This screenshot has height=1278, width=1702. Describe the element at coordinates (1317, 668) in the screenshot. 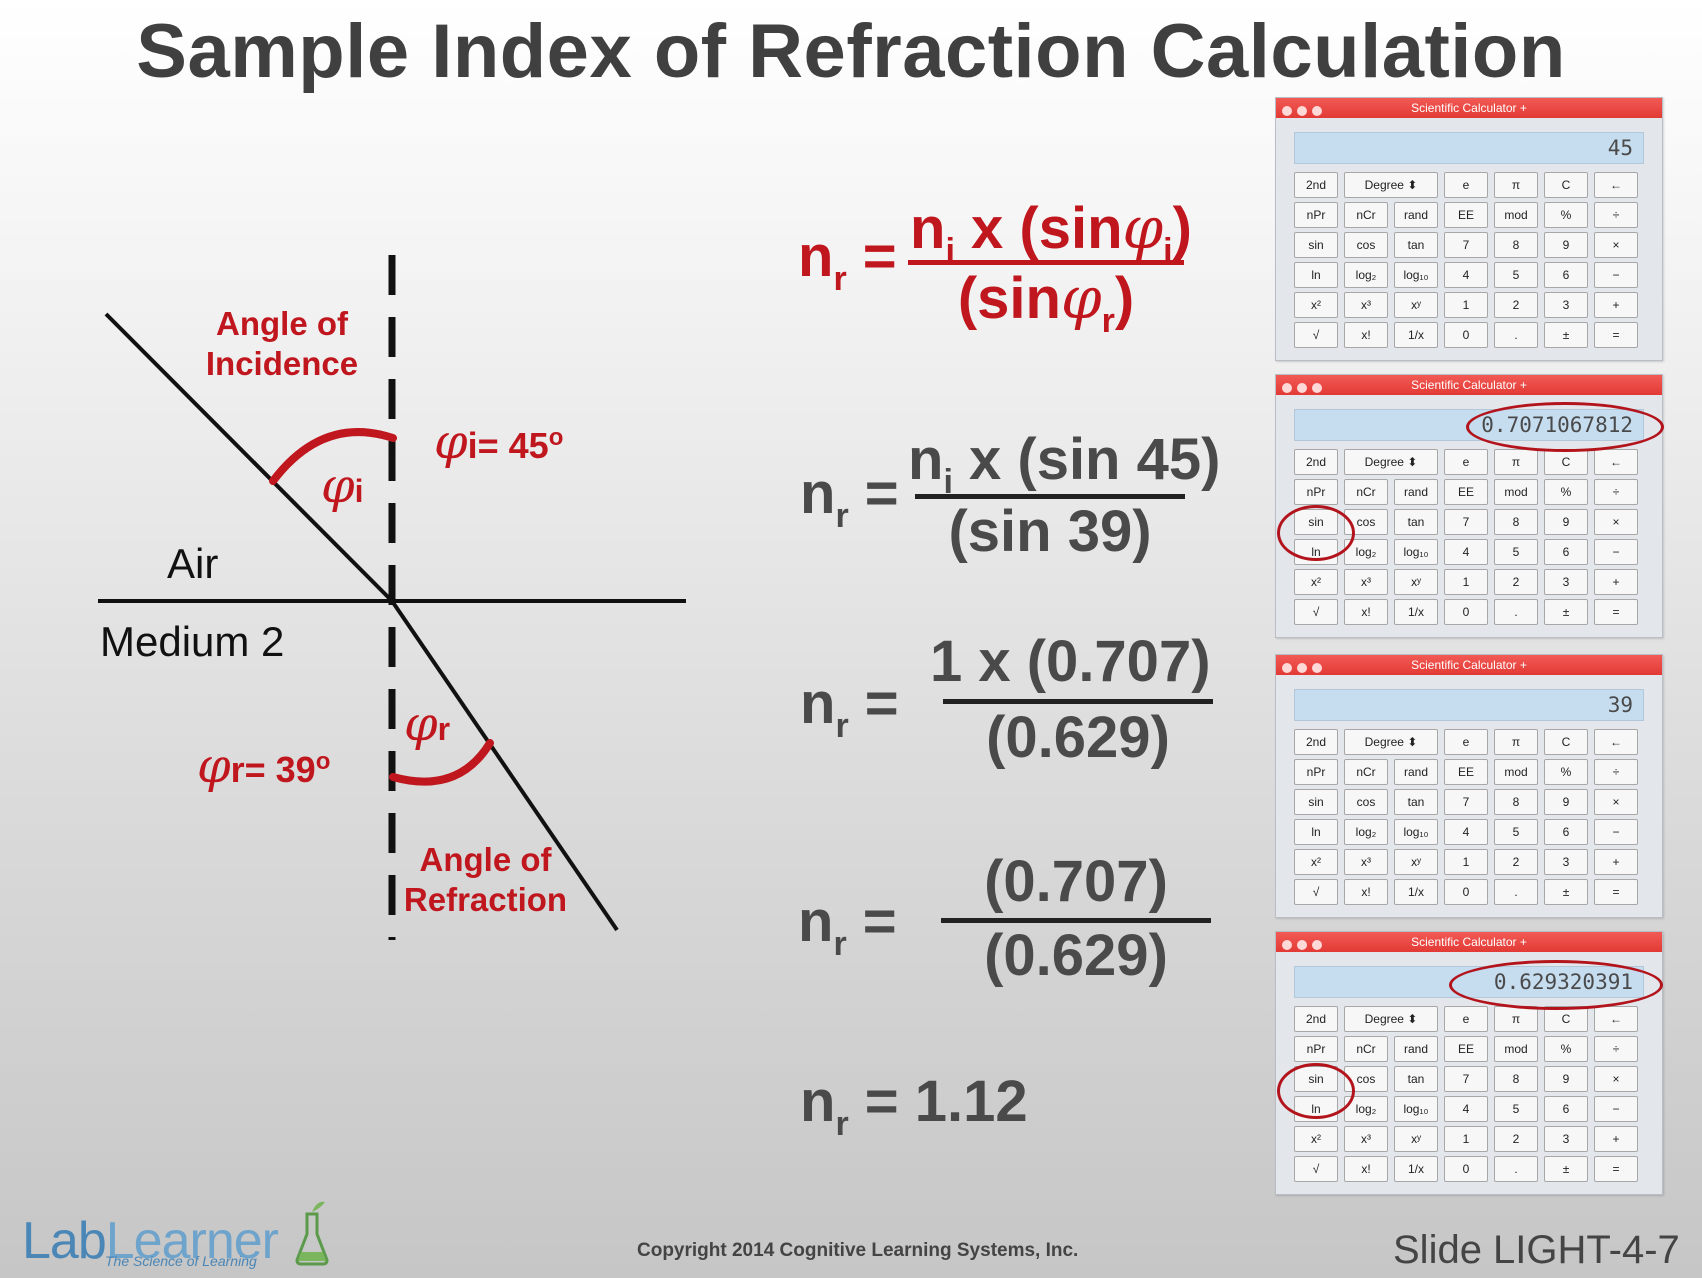

I see `zoom-icon` at that location.